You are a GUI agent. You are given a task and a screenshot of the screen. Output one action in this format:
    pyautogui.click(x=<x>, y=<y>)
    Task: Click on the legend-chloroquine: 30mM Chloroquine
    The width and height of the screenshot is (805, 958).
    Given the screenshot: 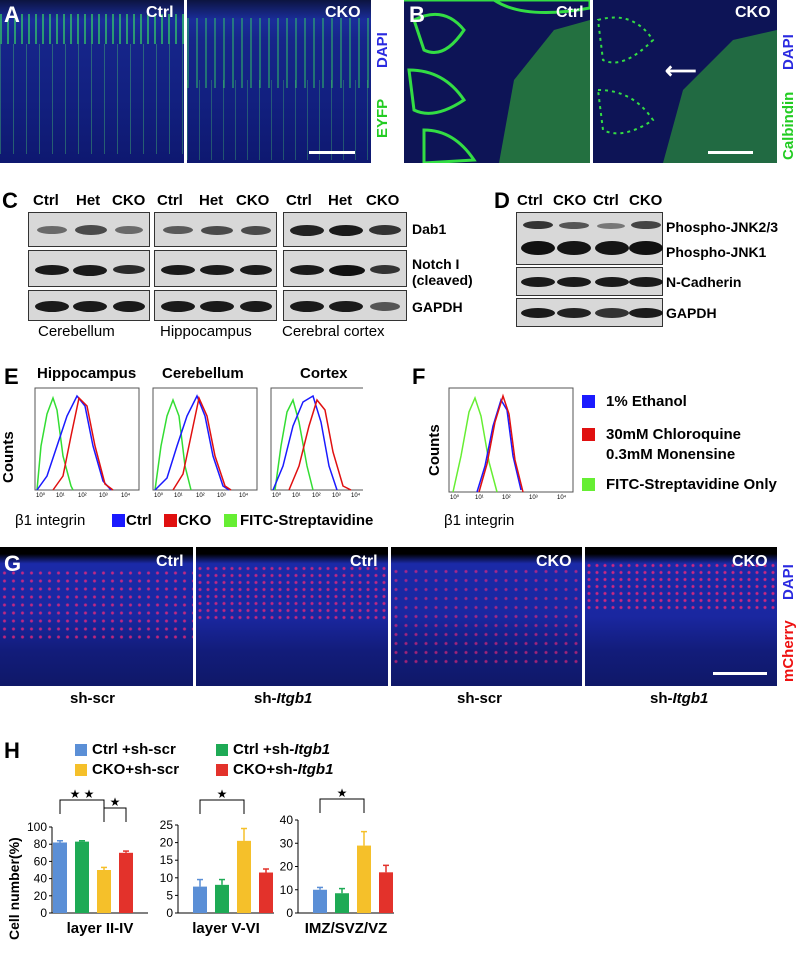 What is the action you would take?
    pyautogui.click(x=674, y=434)
    